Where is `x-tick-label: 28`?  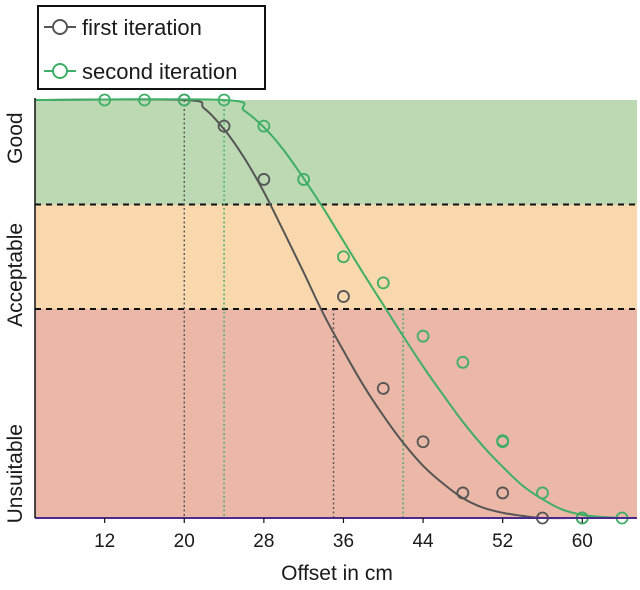 x-tick-label: 28 is located at coordinates (263, 541).